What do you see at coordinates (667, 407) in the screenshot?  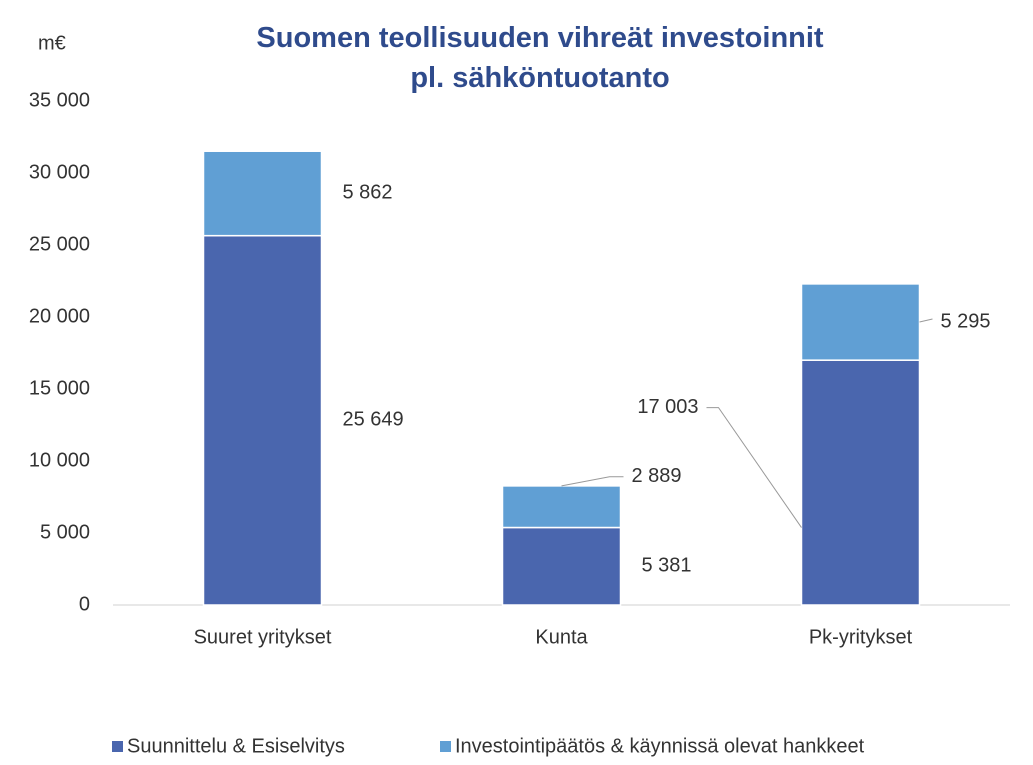 I see `data-label: 17 003` at bounding box center [667, 407].